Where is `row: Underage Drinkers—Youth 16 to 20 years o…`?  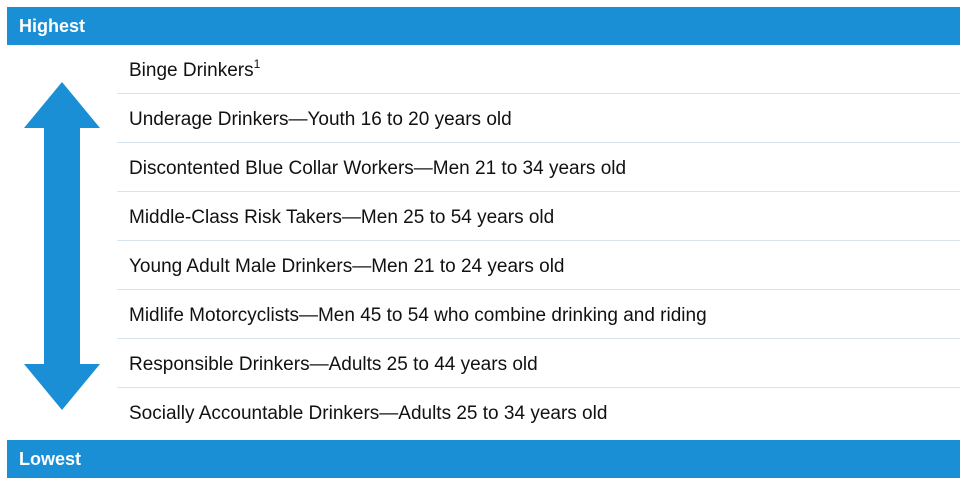 row: Underage Drinkers—Youth 16 to 20 years o… is located at coordinates (538, 118).